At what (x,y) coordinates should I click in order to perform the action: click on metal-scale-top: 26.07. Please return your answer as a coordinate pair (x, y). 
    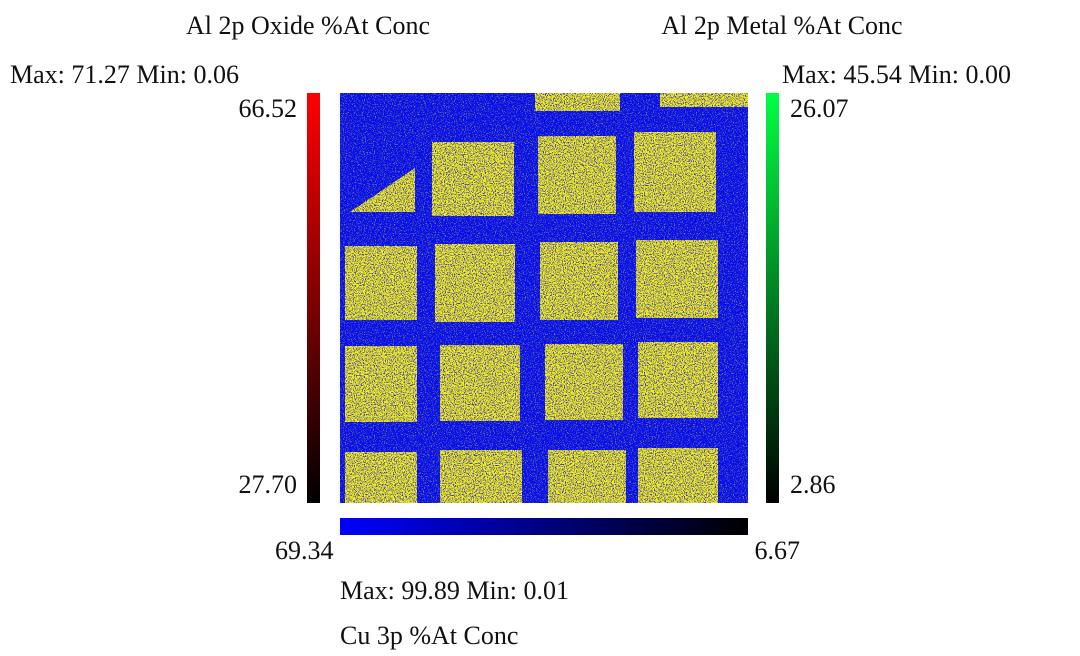
    Looking at the image, I should click on (819, 108).